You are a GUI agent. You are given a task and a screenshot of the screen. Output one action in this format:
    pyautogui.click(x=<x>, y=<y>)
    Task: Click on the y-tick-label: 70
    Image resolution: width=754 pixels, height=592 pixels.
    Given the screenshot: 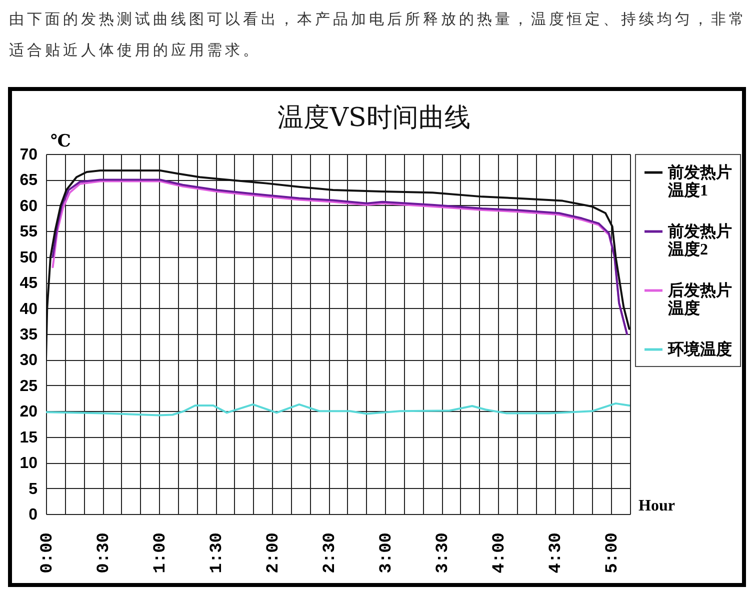 What is the action you would take?
    pyautogui.click(x=29, y=155)
    